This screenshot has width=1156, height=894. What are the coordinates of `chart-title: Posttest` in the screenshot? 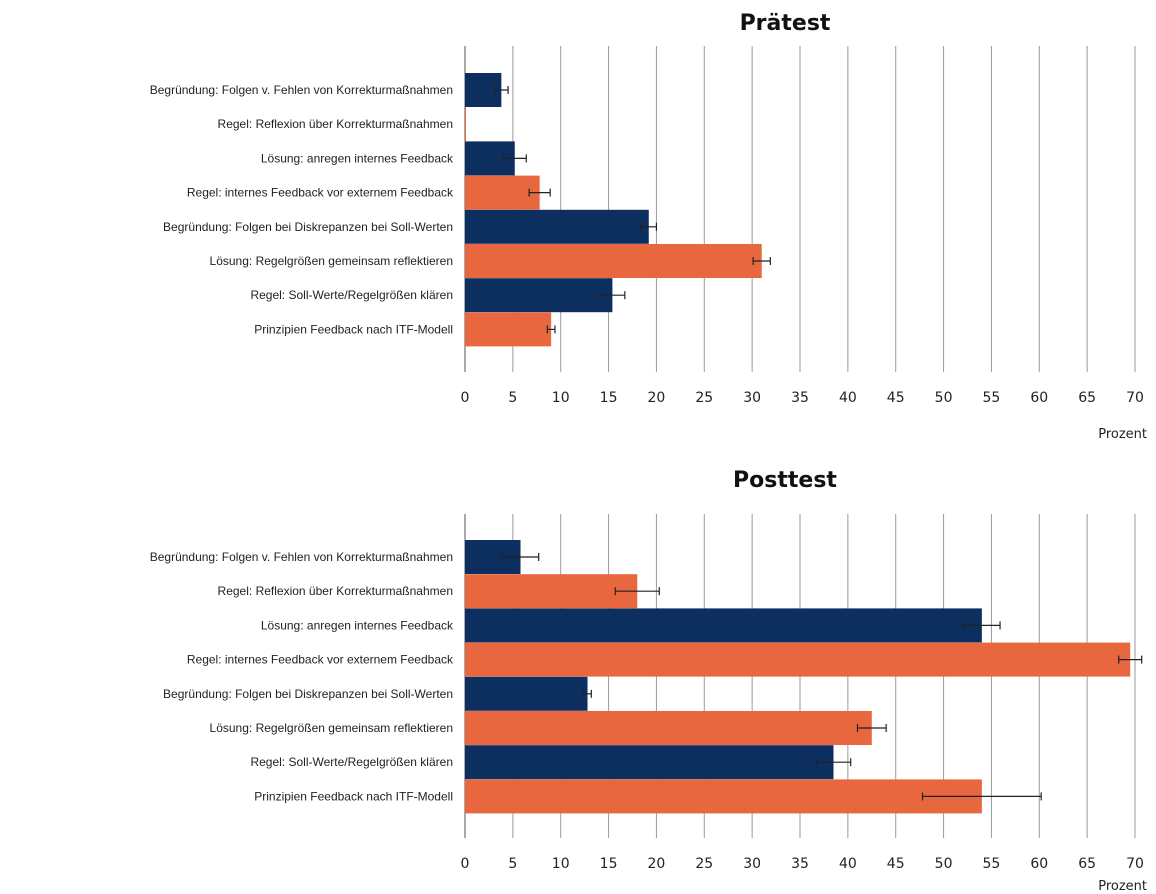 It's located at (785, 480).